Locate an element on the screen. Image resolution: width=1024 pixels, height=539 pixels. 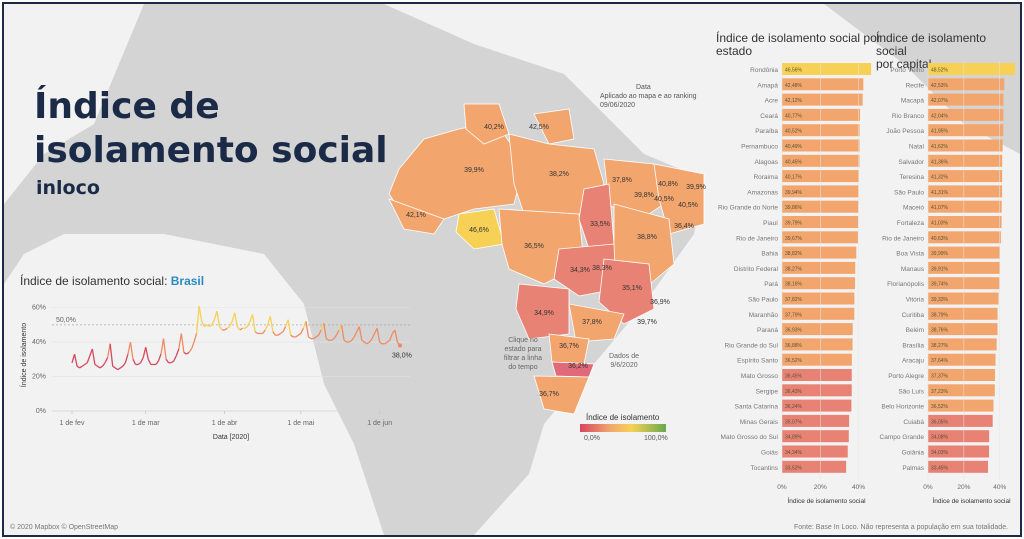
state-amapa is located at coordinates (554, 126).